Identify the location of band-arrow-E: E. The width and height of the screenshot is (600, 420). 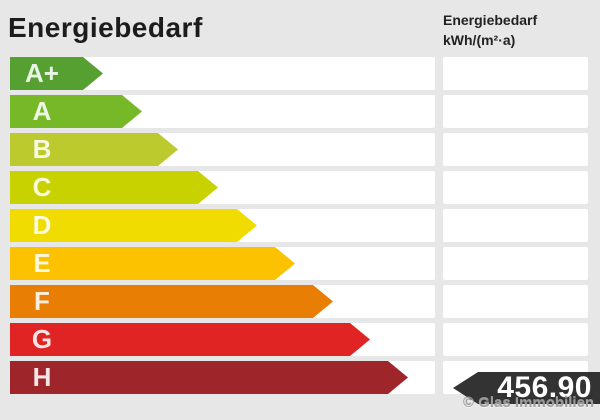
(152, 263).